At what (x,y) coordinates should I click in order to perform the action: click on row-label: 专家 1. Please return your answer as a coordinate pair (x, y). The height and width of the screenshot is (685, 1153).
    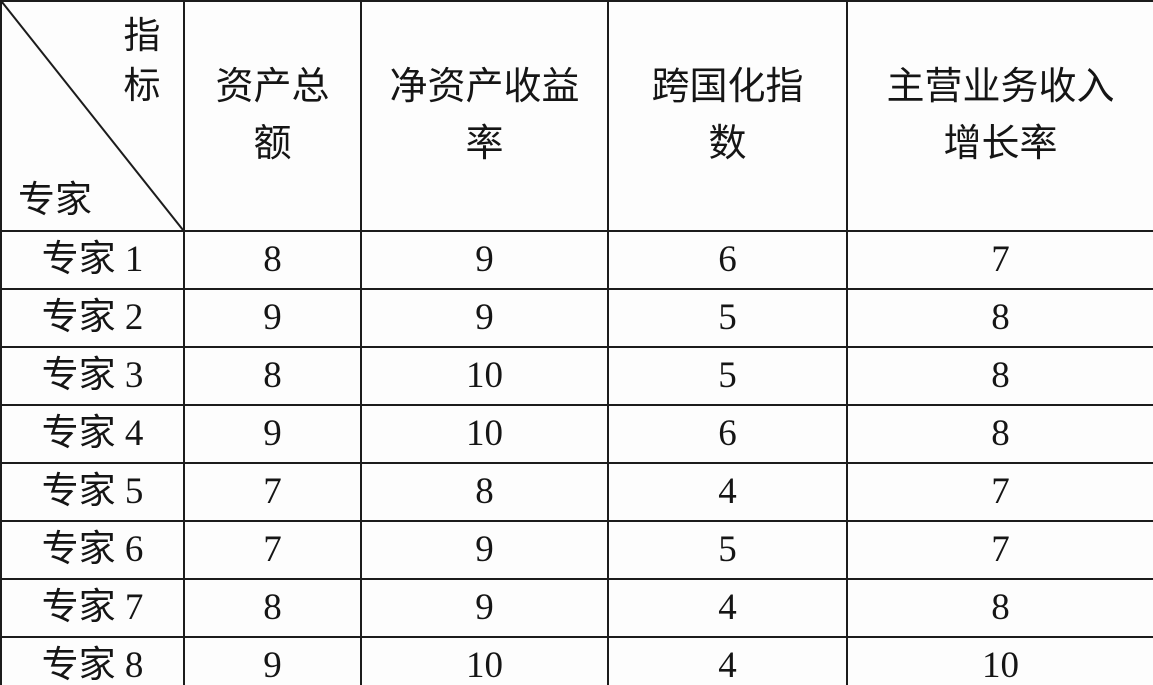
    Looking at the image, I should click on (92, 260).